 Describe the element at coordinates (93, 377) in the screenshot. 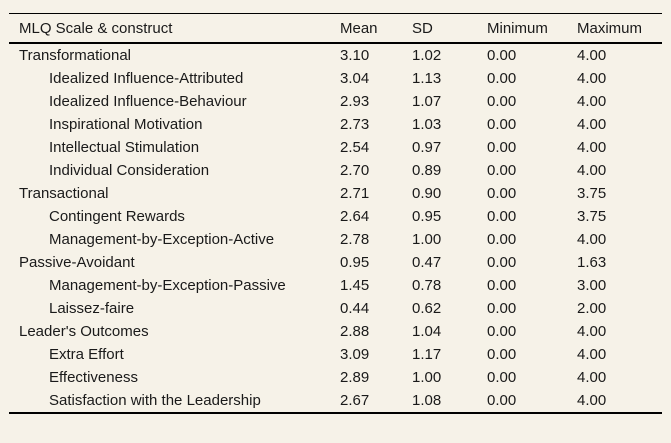

I see `construct-label: Effectiveness` at that location.